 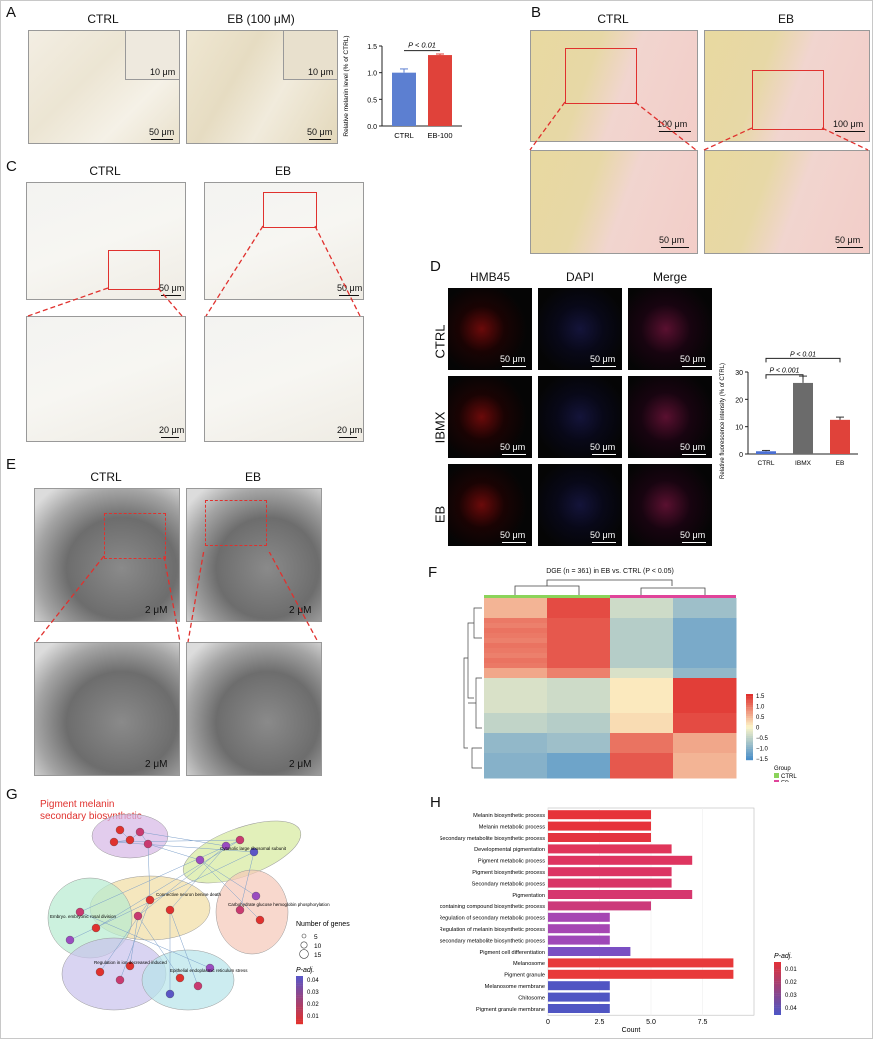 I want to click on panel-d-image: 50 μm, so click(x=490, y=505).